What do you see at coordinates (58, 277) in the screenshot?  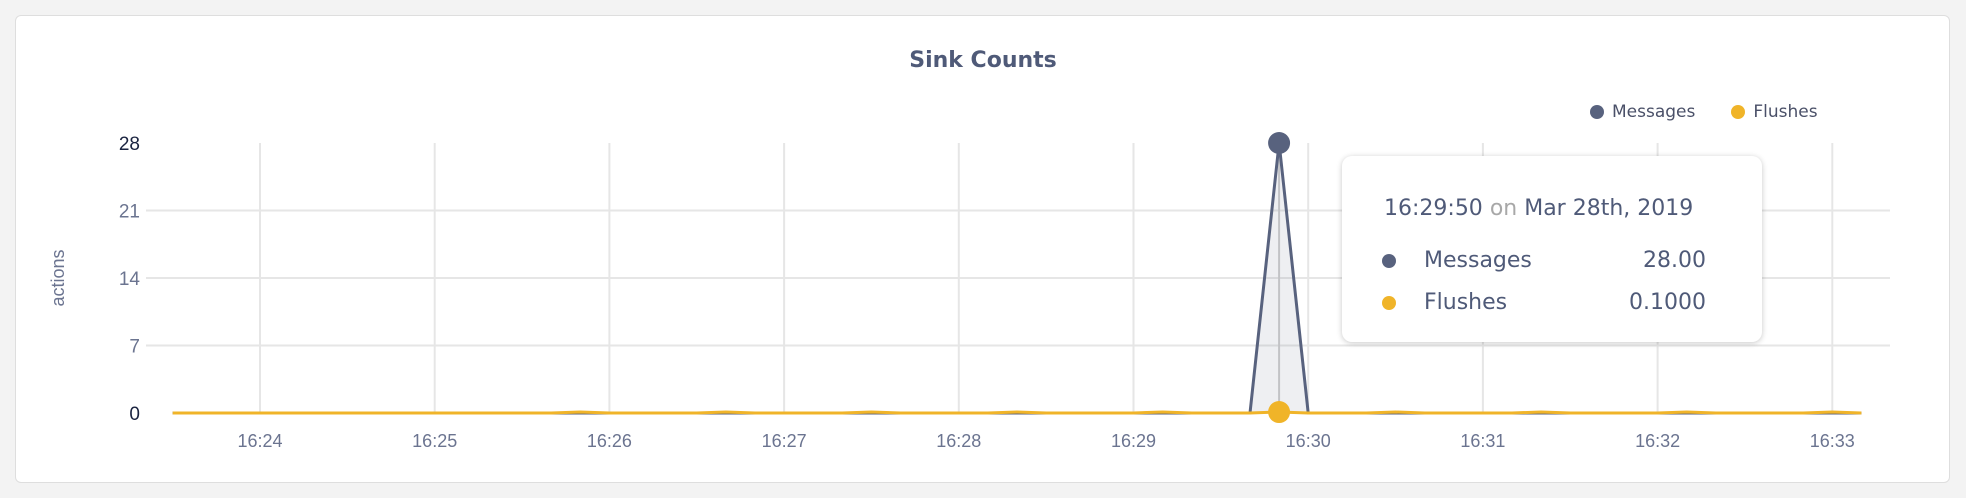 I see `y-axis-label: actions` at bounding box center [58, 277].